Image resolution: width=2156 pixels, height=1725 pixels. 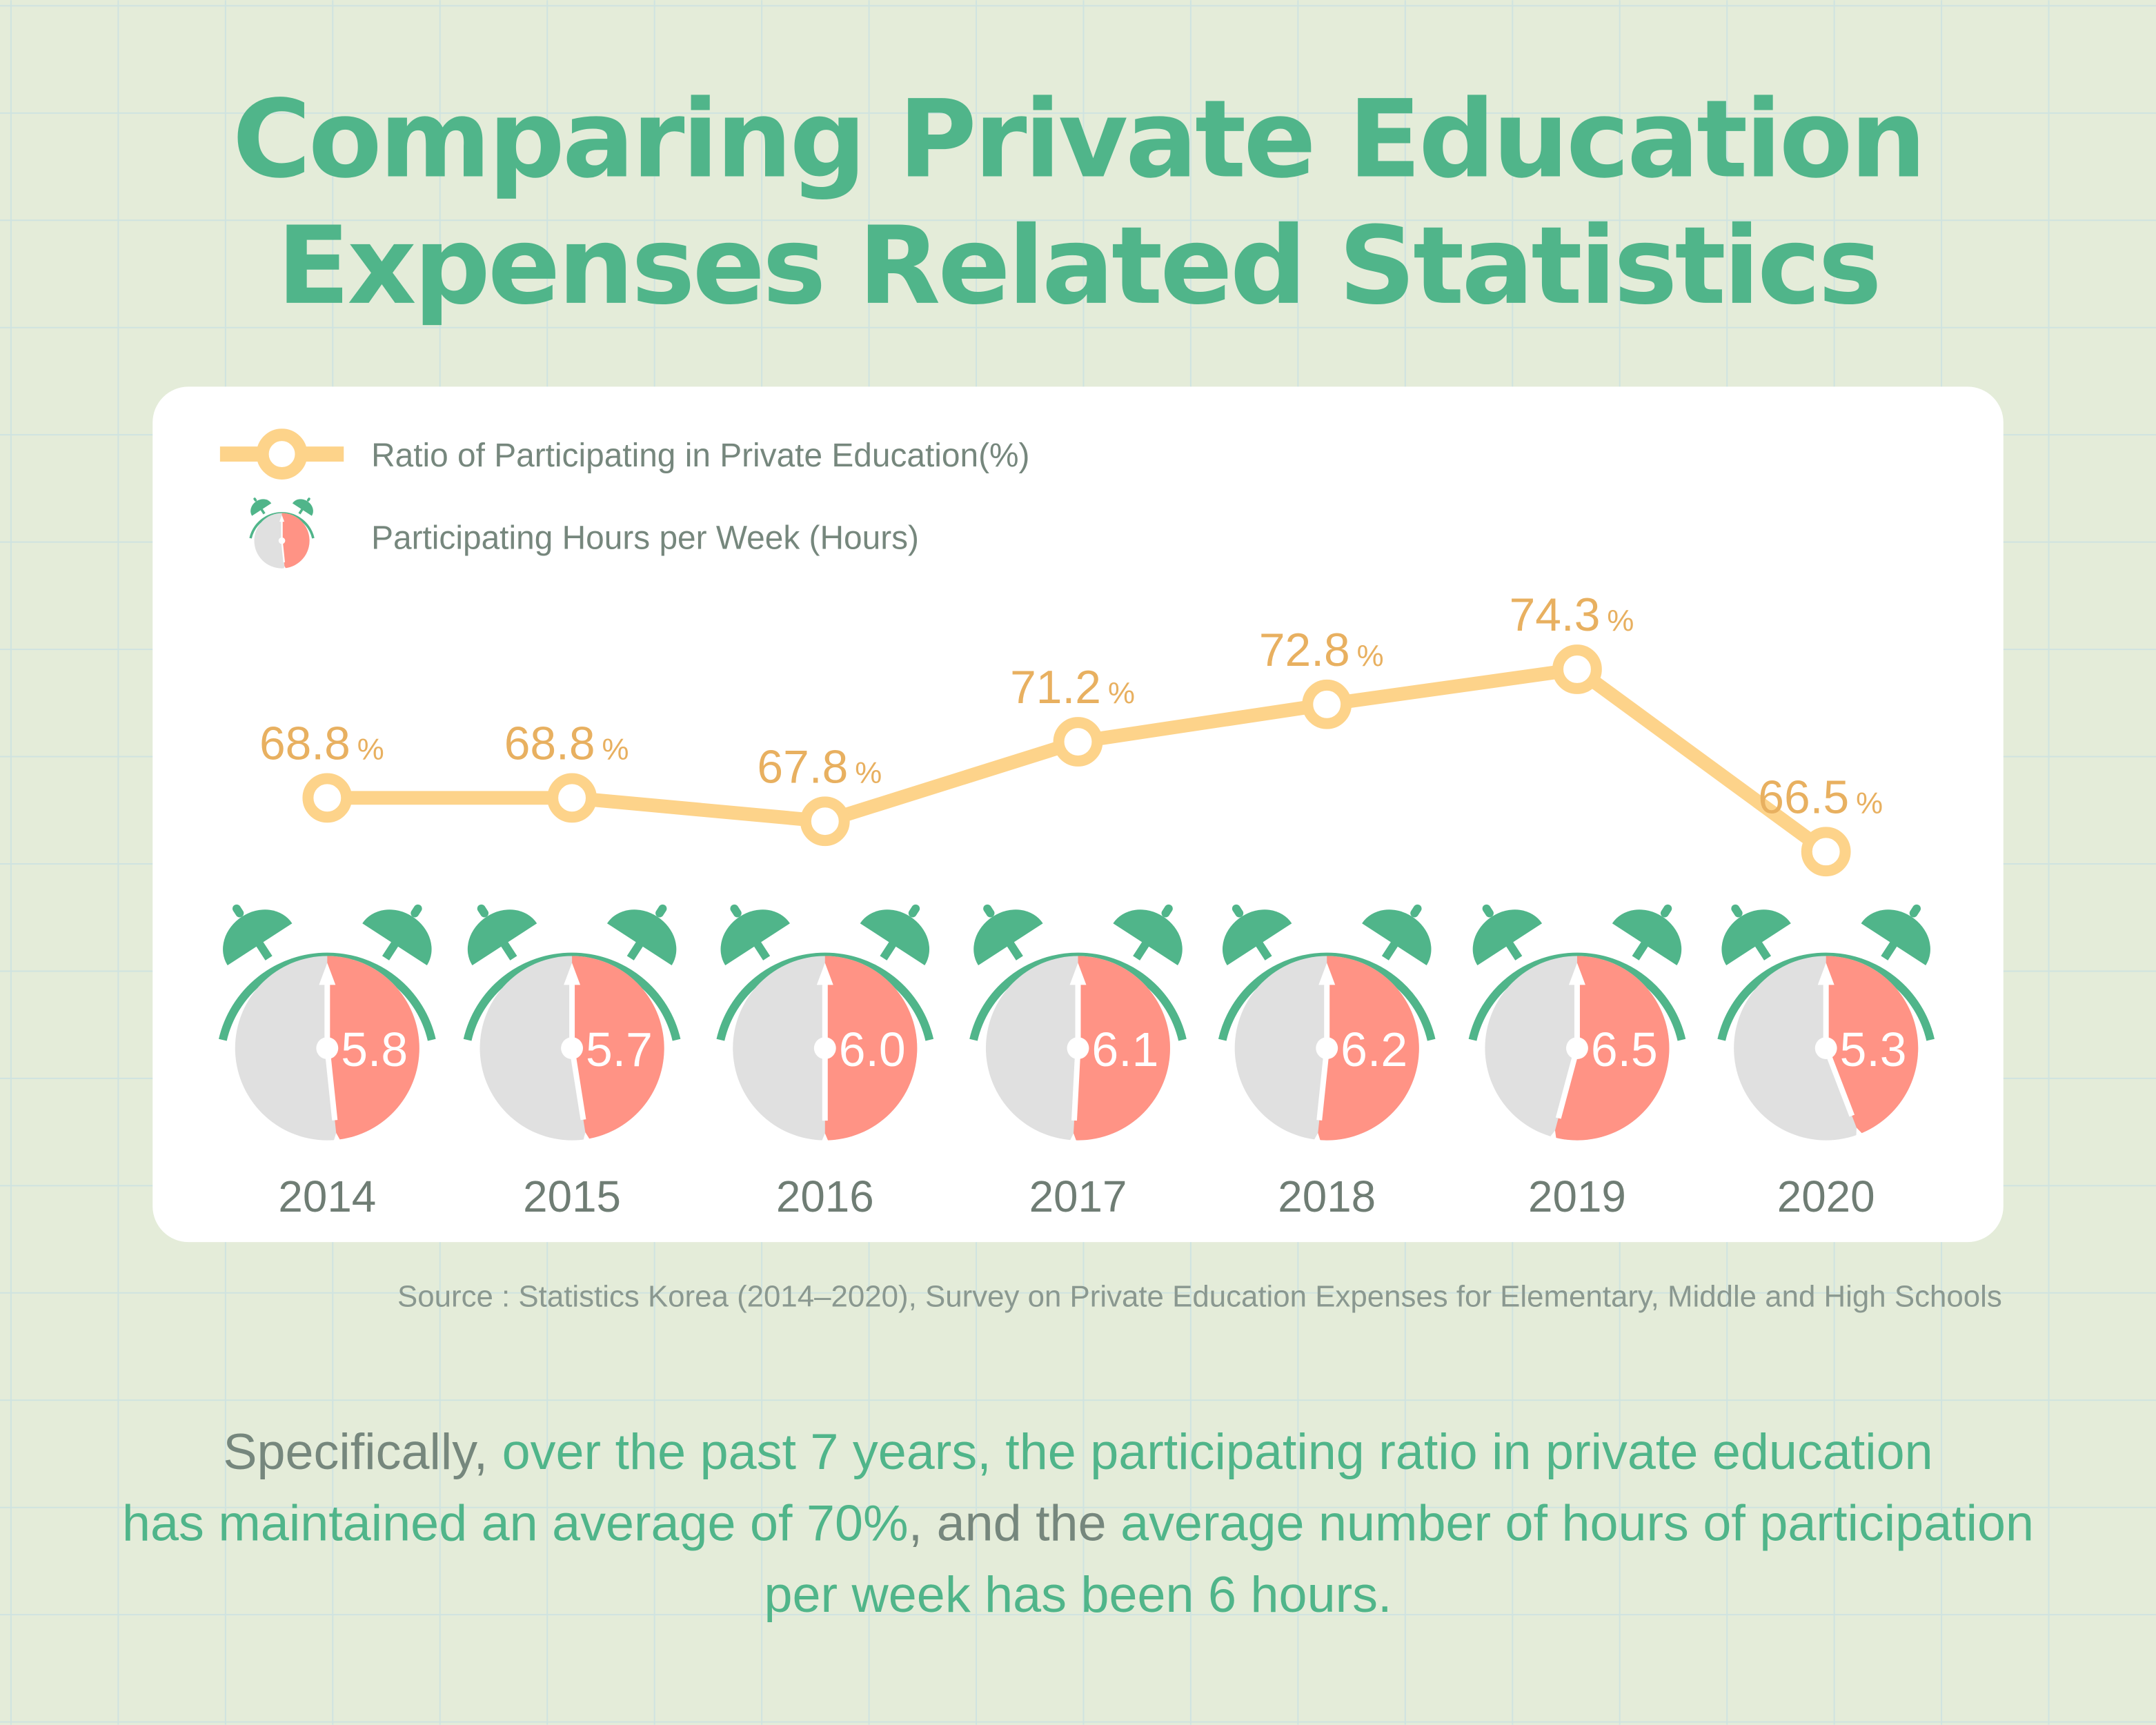 I want to click on legend-marker-icon, so click(x=282, y=454).